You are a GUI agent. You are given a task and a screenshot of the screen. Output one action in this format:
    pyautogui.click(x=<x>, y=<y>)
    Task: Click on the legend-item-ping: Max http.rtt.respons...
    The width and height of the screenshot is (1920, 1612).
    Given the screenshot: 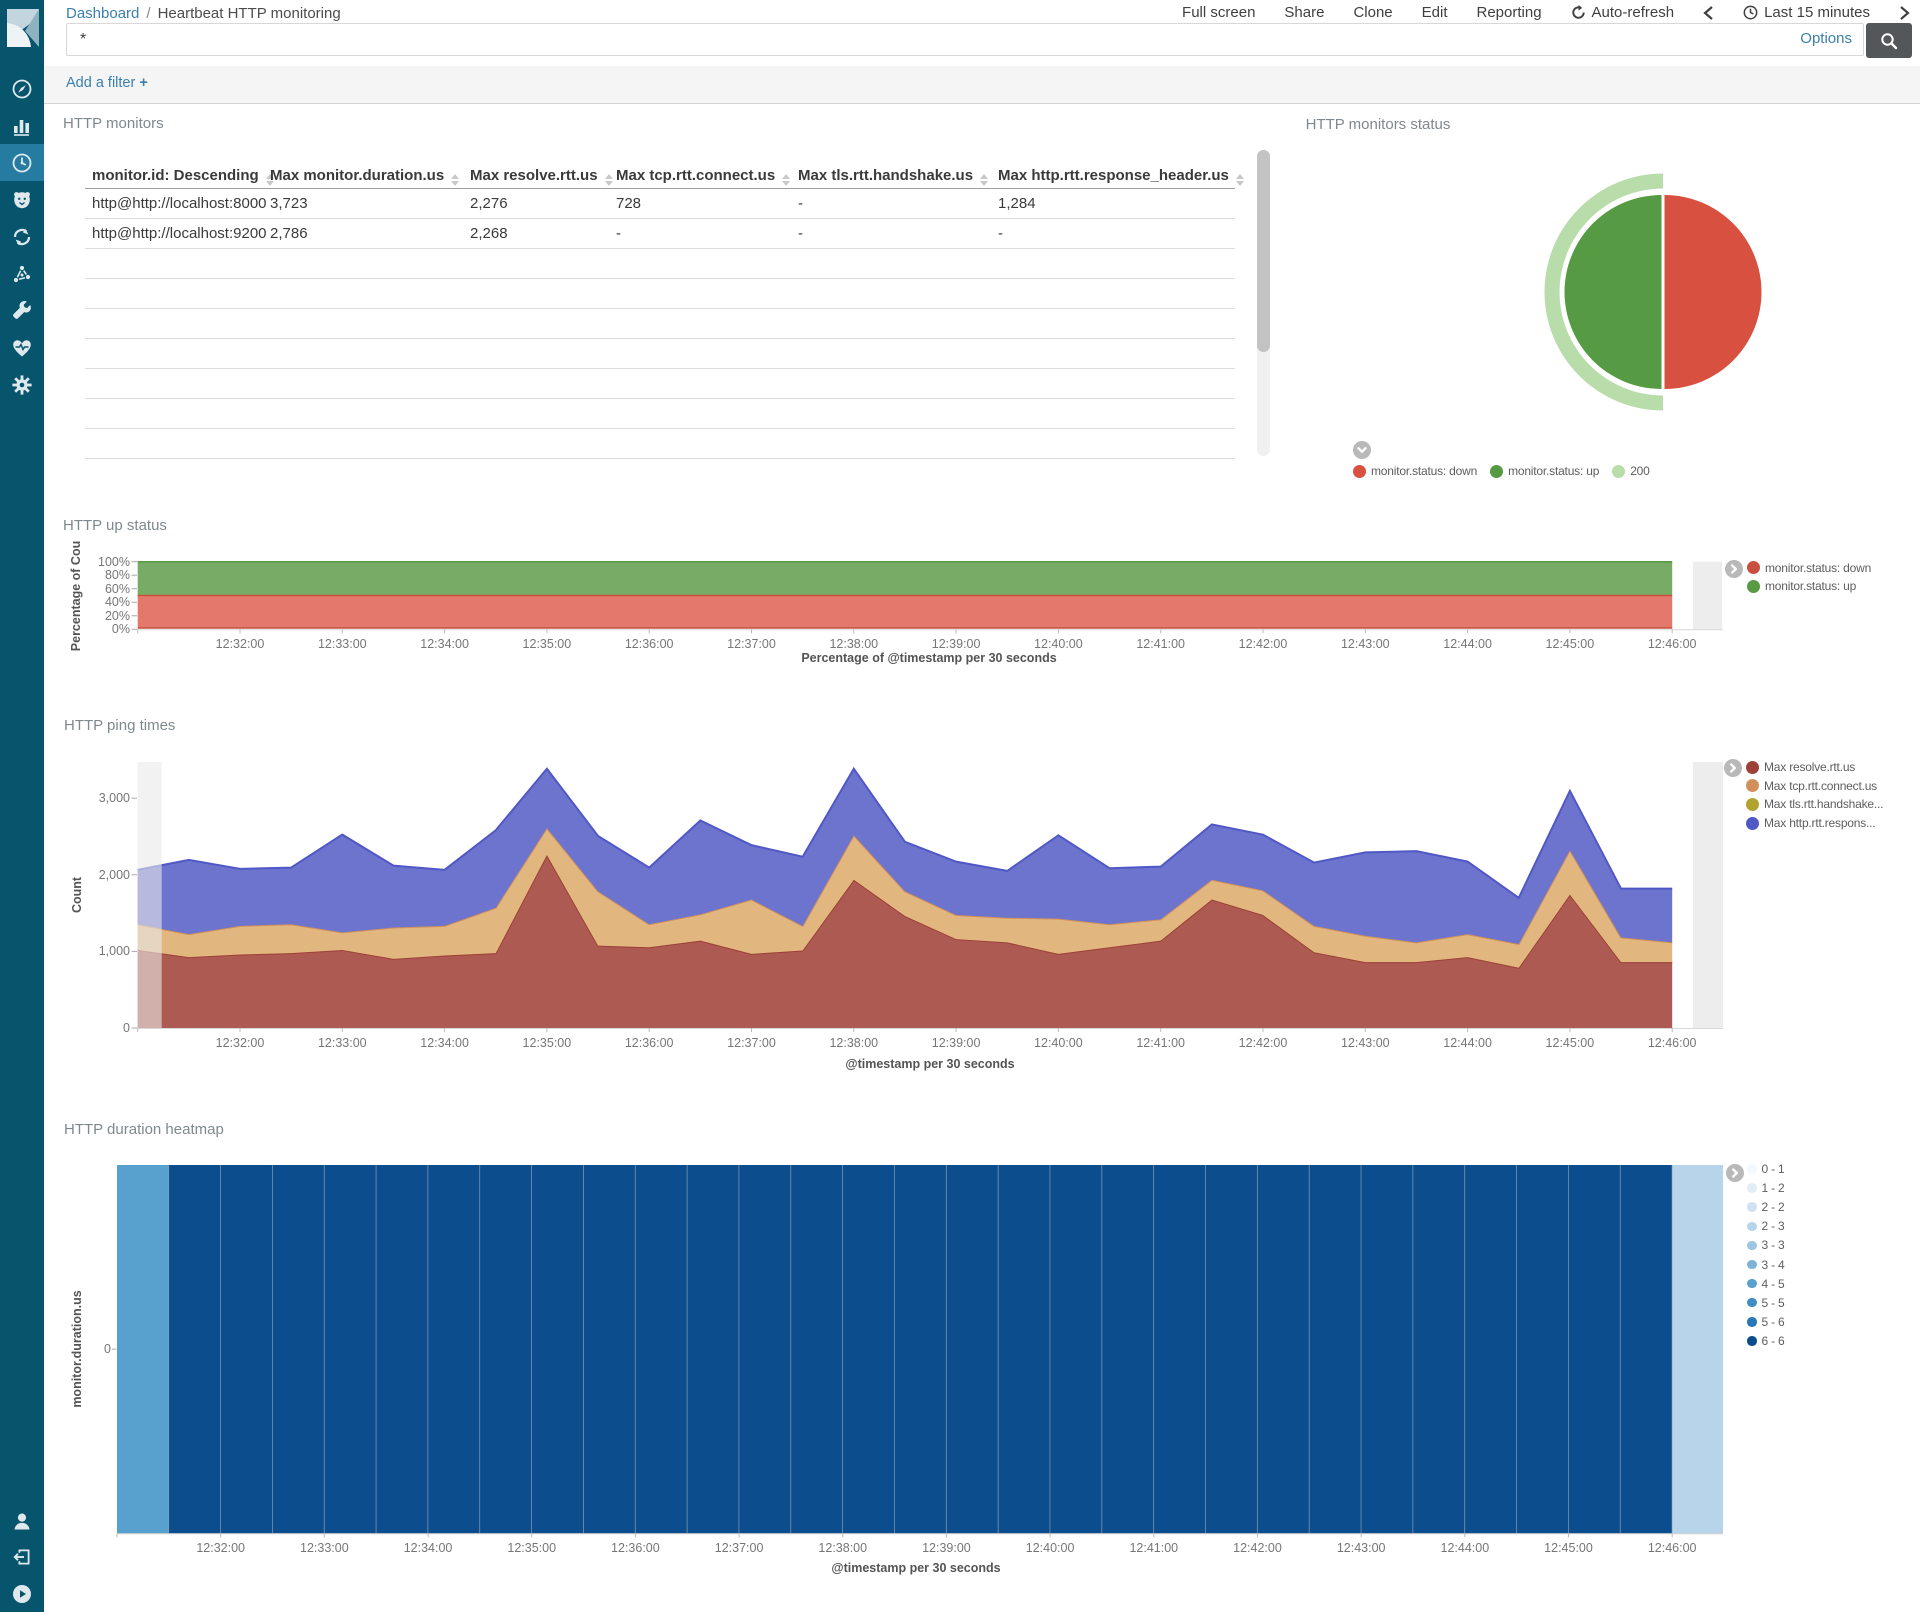 What is the action you would take?
    pyautogui.click(x=1811, y=823)
    